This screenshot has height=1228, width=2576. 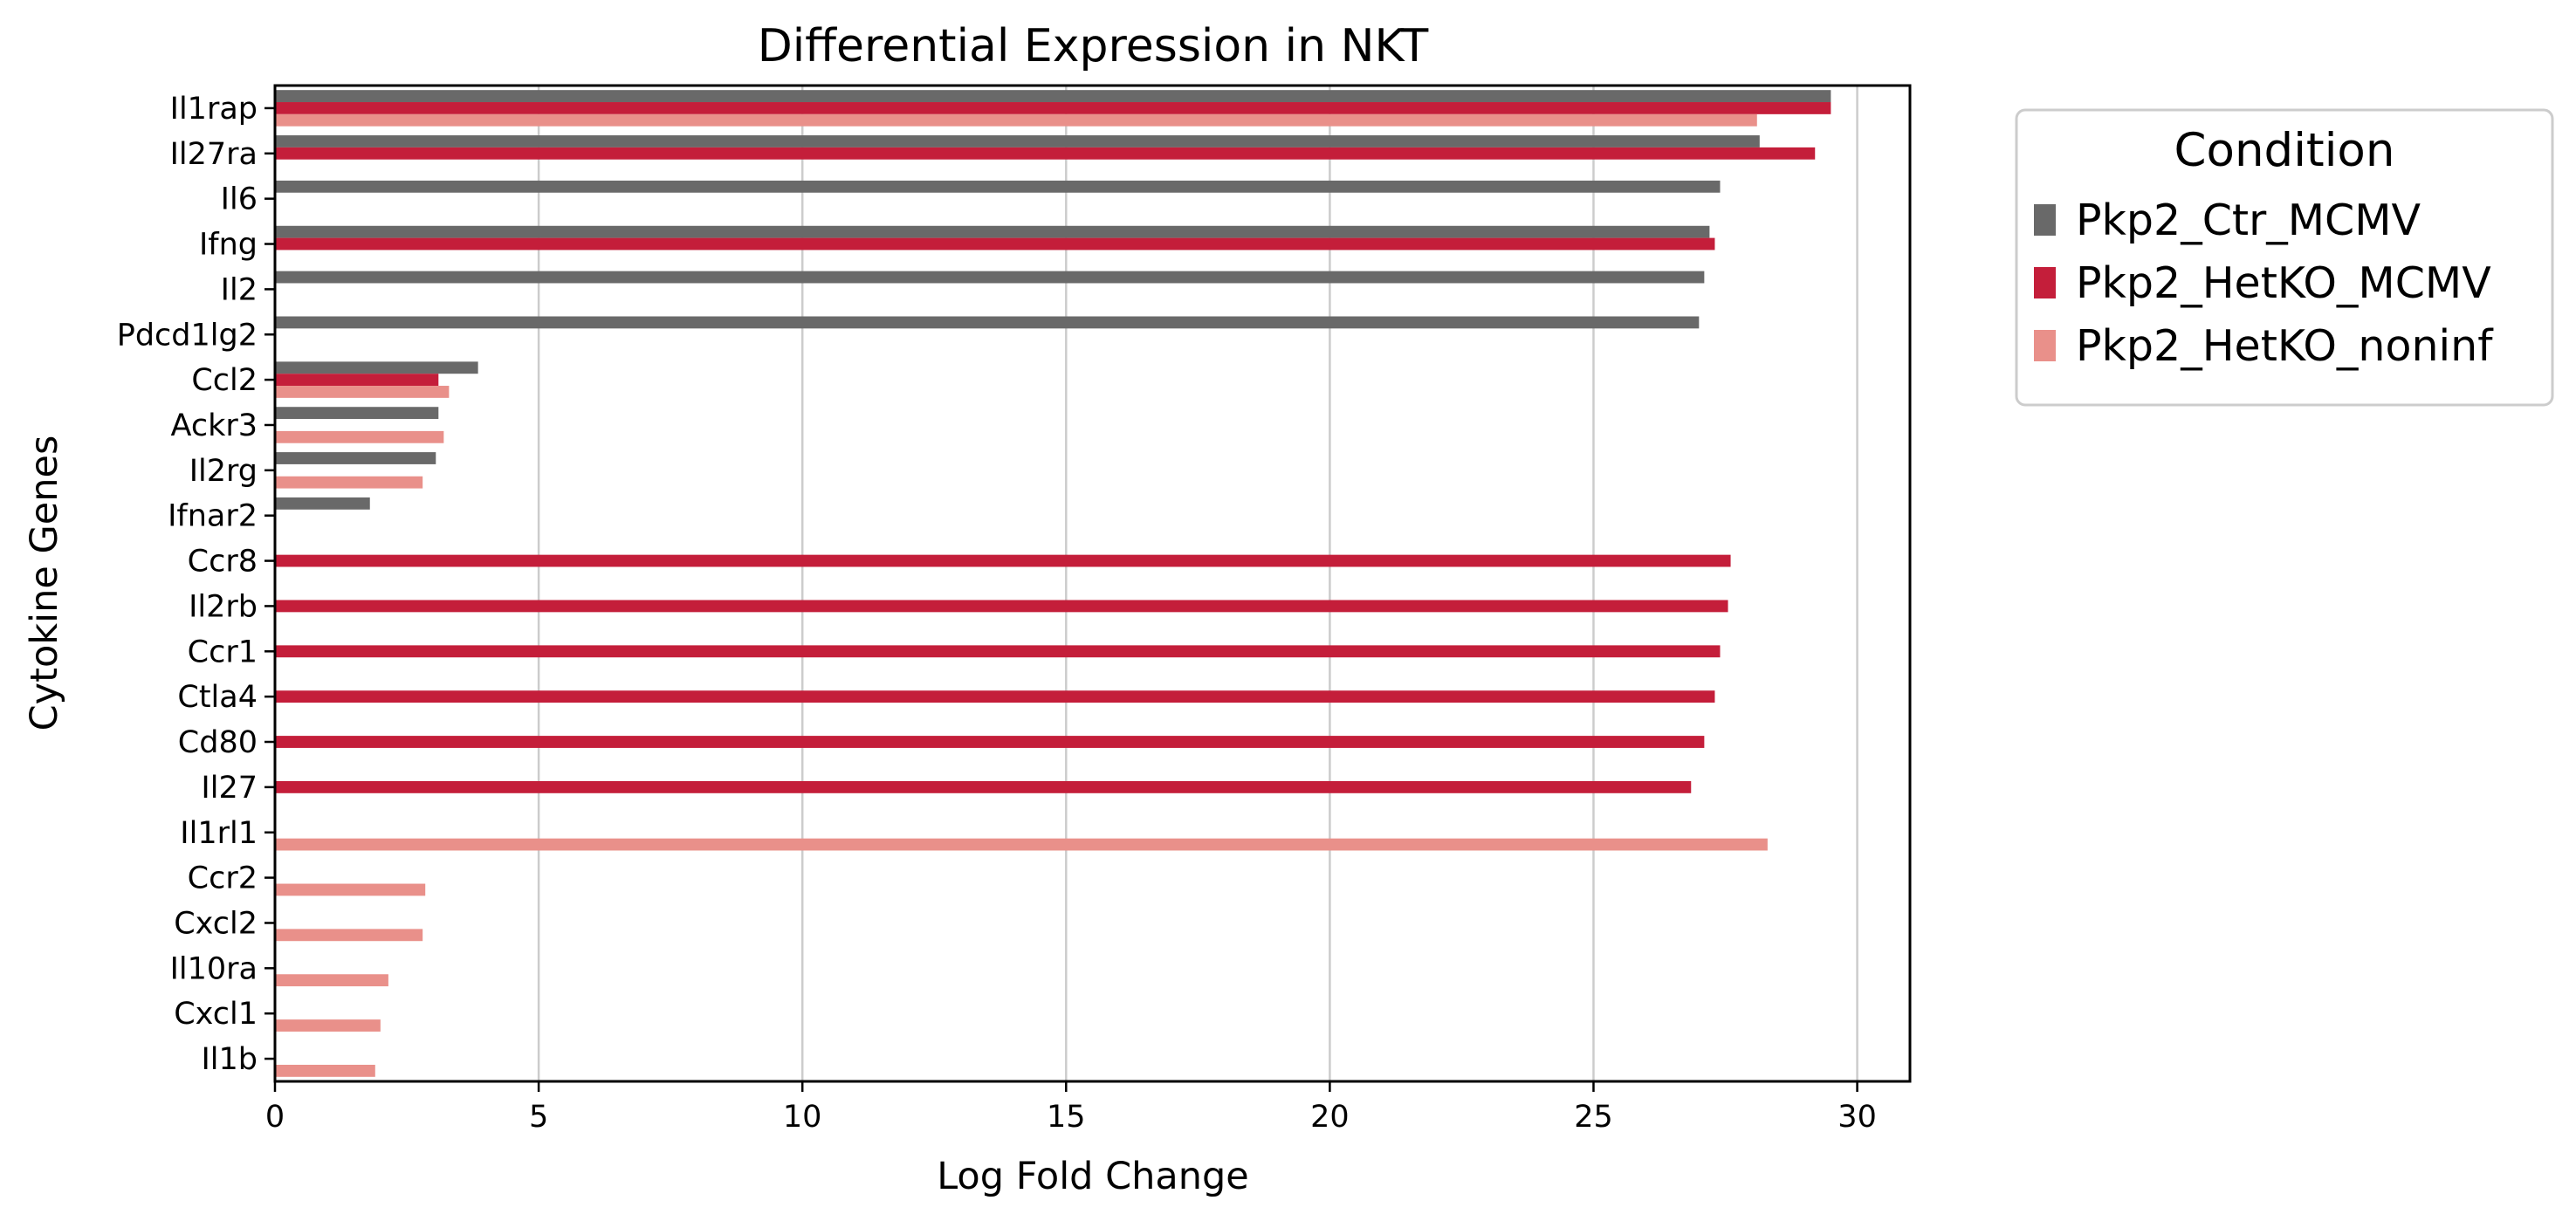 What do you see at coordinates (228, 245) in the screenshot?
I see `y-tick-label: Ifng` at bounding box center [228, 245].